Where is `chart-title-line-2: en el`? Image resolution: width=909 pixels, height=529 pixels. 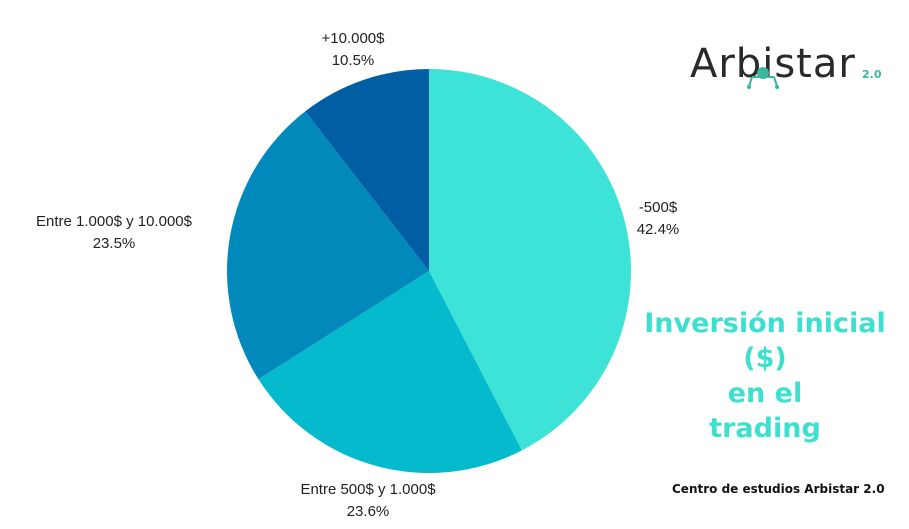 chart-title-line-2: en el is located at coordinates (765, 393).